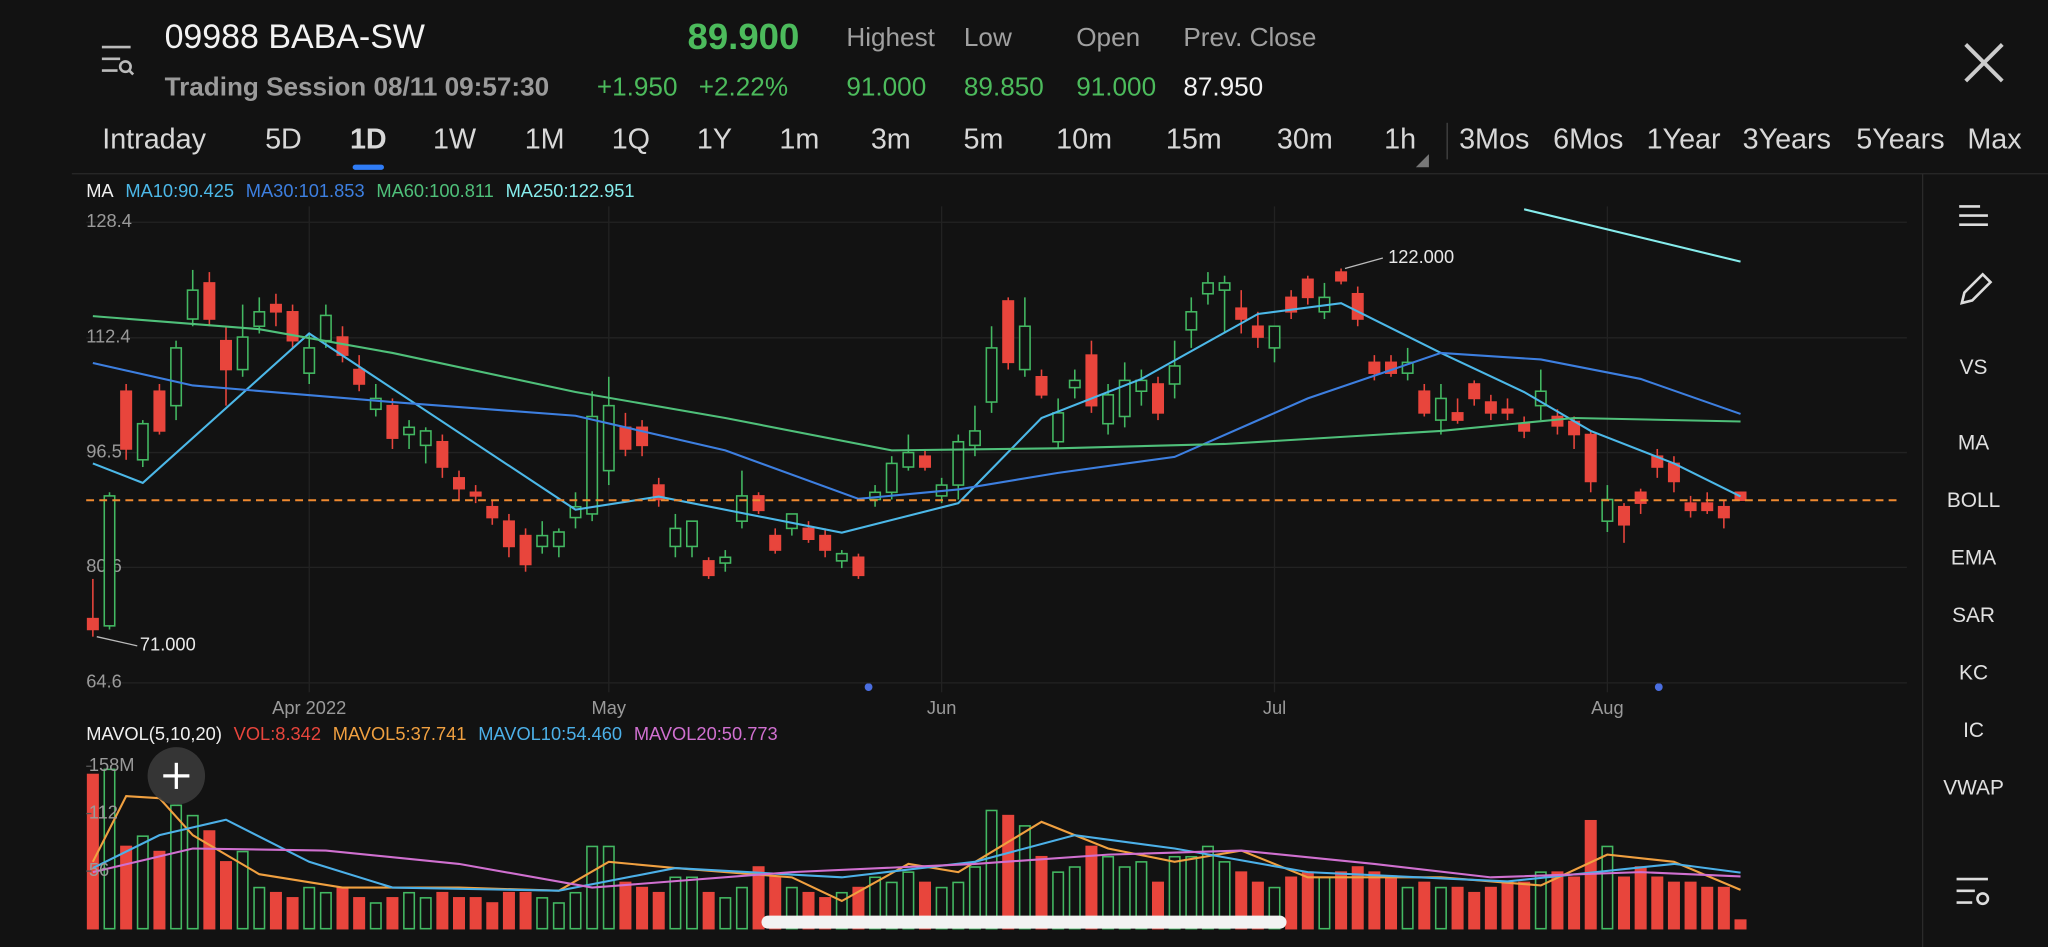  Describe the element at coordinates (1973, 730) in the screenshot. I see `indicator-tool: IC` at that location.